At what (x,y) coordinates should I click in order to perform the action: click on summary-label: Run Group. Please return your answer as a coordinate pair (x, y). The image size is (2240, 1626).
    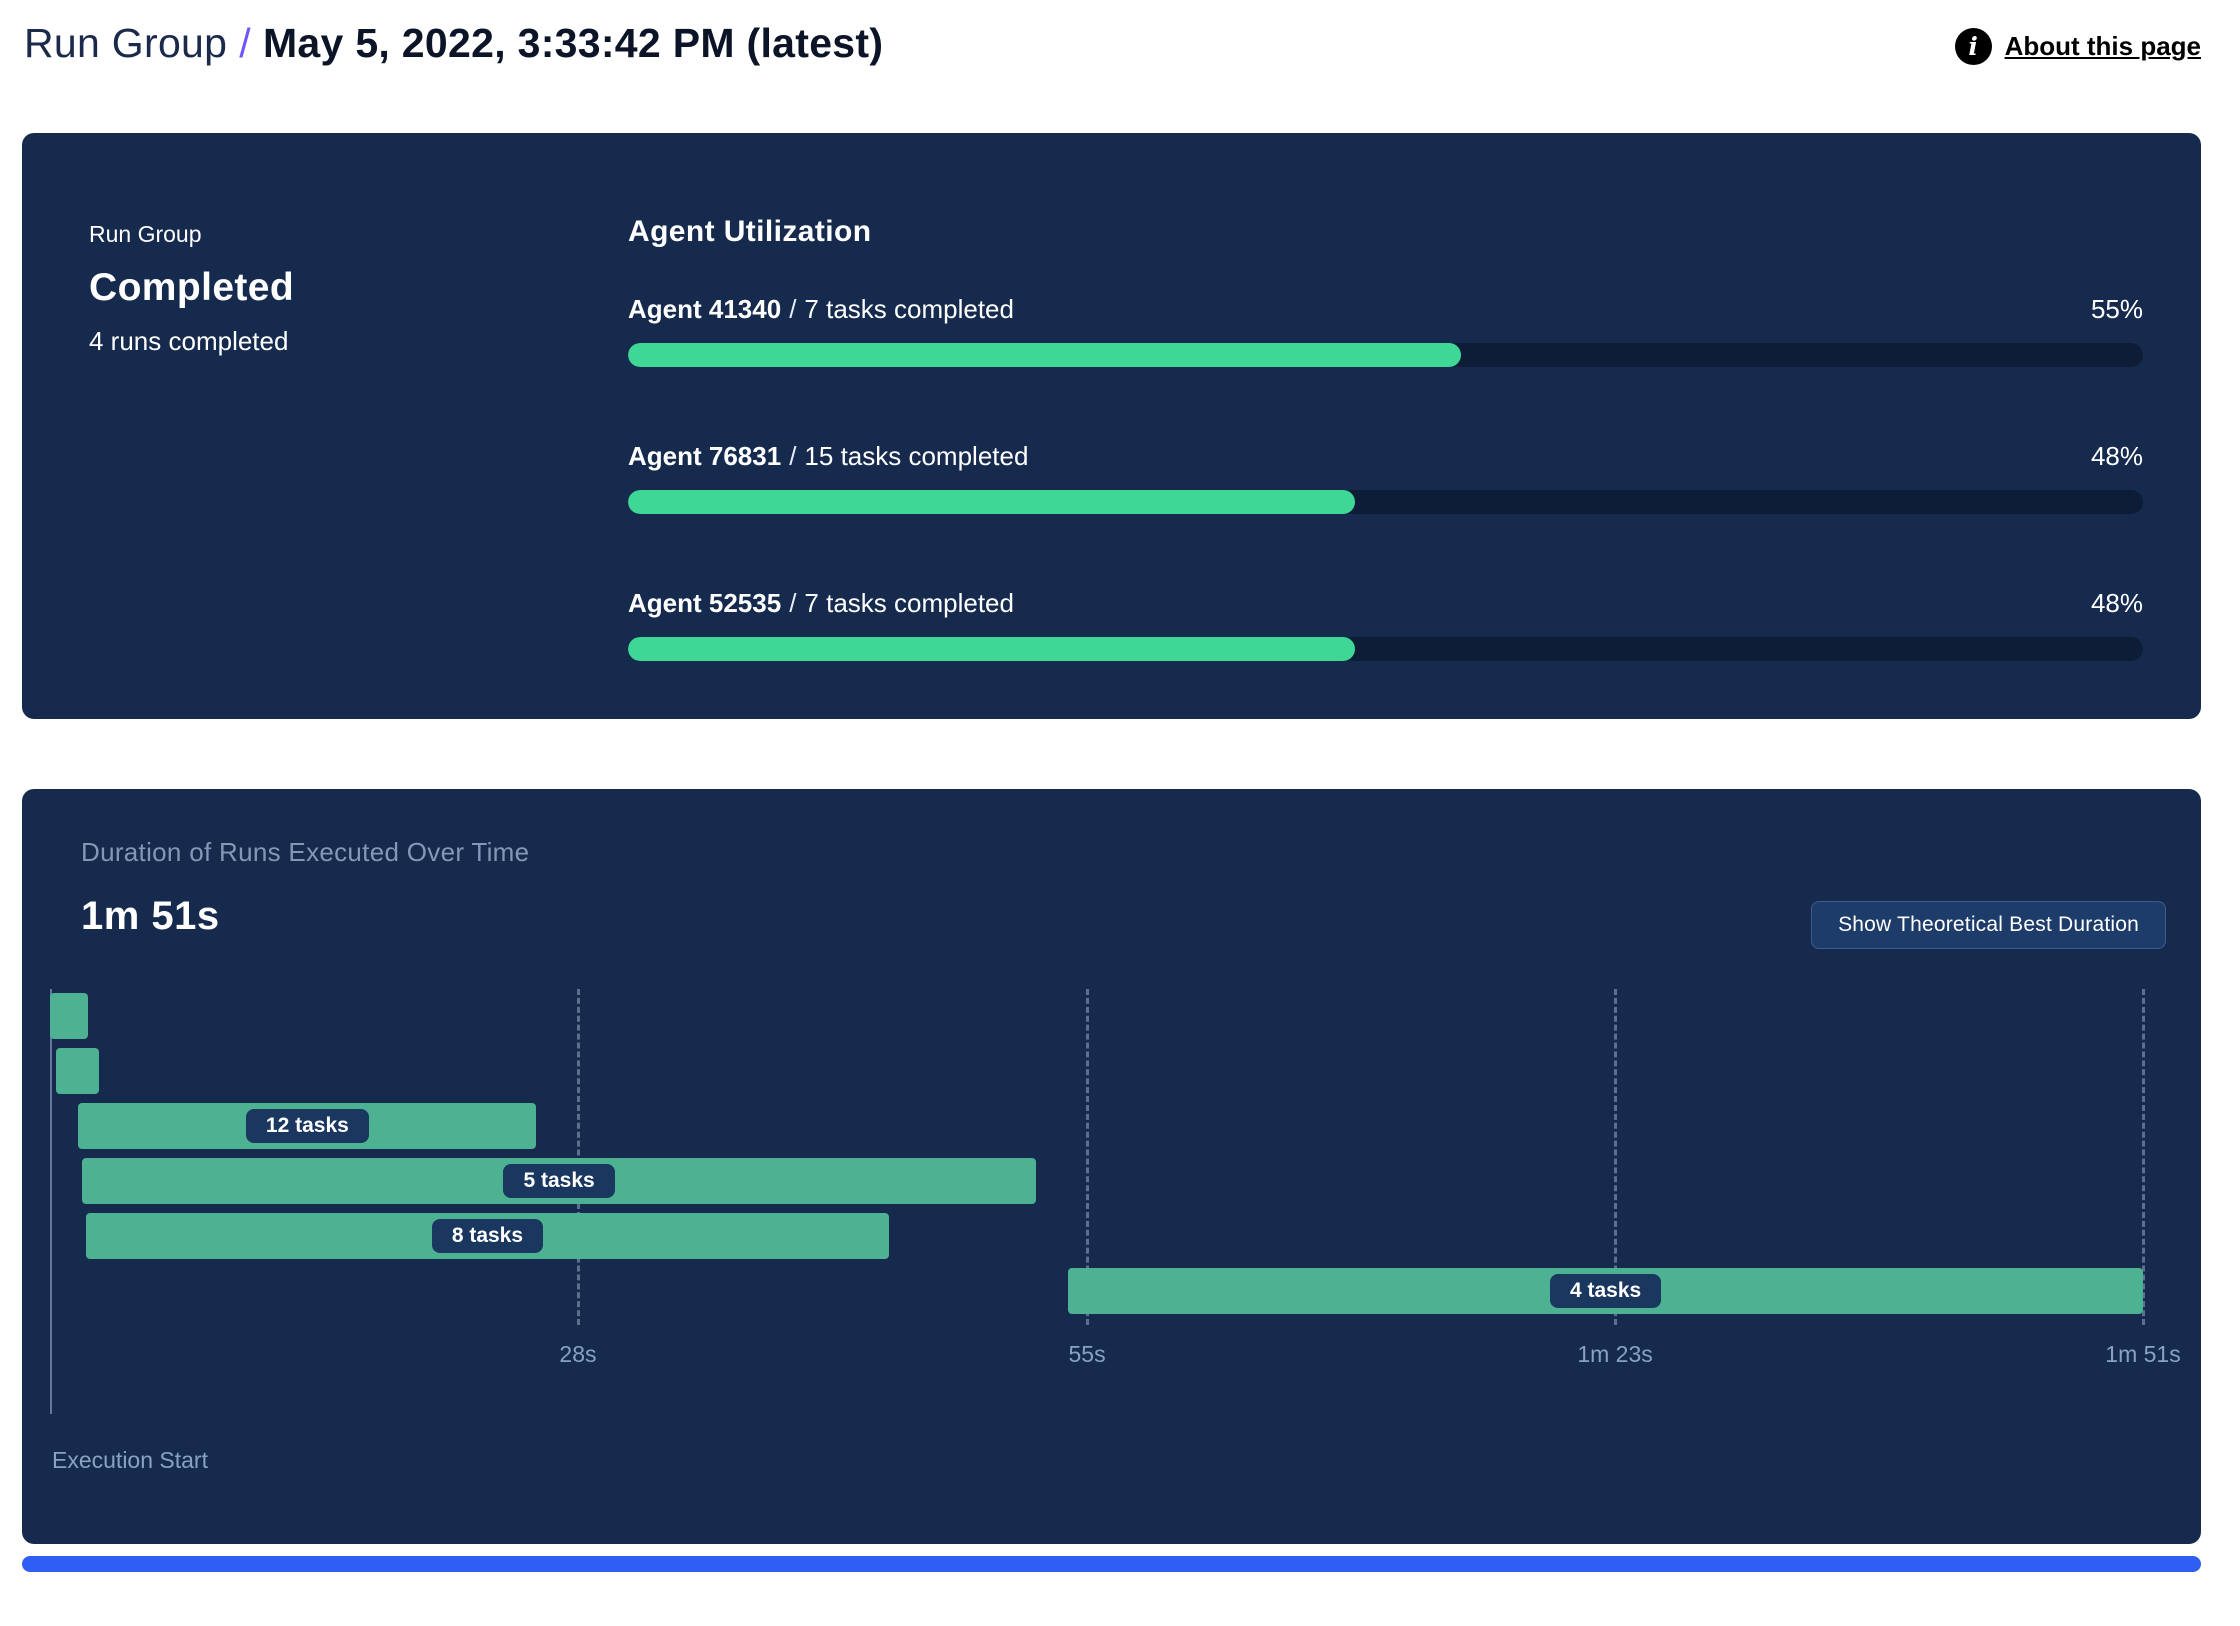
    Looking at the image, I should click on (145, 234).